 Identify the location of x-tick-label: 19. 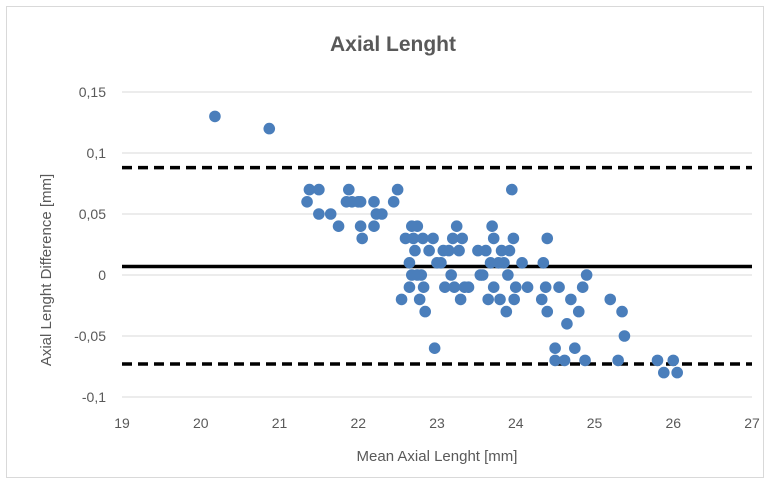
(122, 423).